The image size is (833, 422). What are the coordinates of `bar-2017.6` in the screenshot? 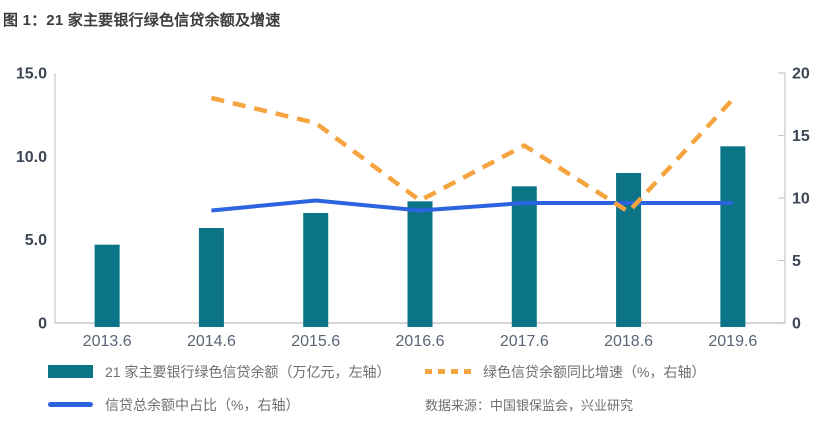 It's located at (524, 256).